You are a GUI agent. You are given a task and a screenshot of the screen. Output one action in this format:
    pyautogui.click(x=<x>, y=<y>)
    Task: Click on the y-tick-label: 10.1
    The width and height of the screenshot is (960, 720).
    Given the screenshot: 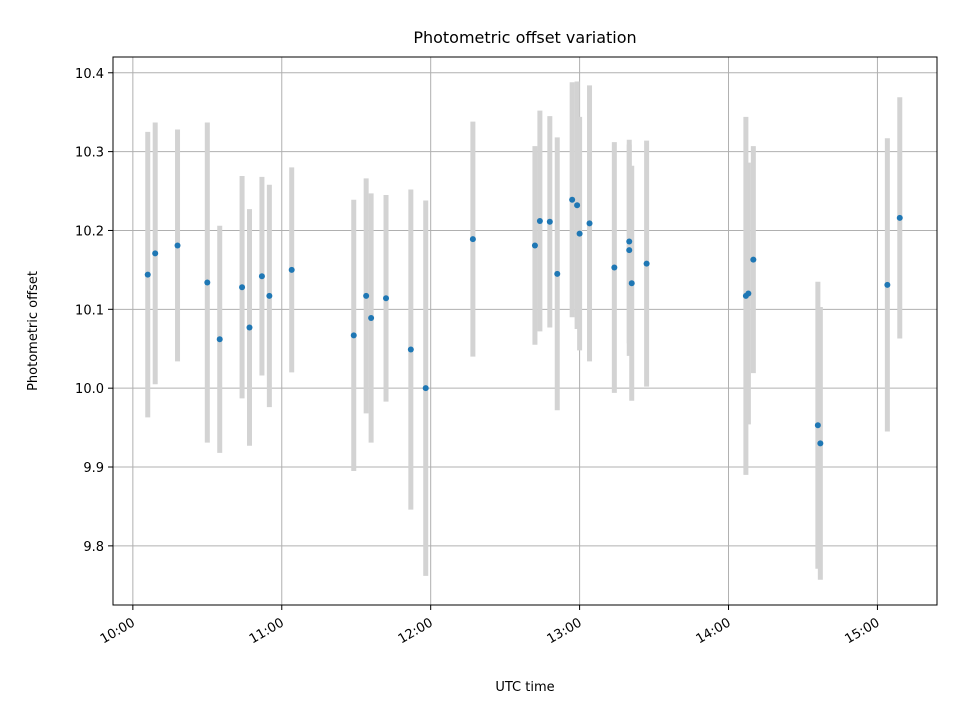 What is the action you would take?
    pyautogui.click(x=89, y=310)
    